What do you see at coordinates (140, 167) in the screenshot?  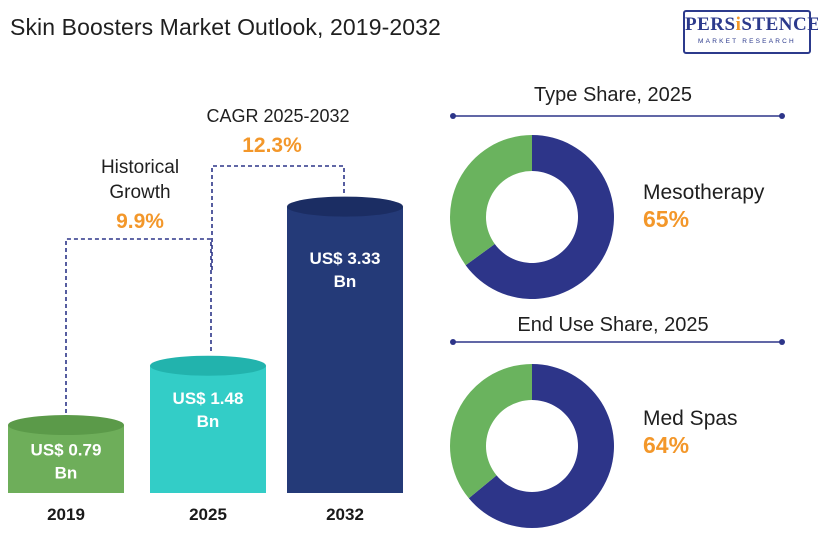 I see `historical-growth-label: Historical` at bounding box center [140, 167].